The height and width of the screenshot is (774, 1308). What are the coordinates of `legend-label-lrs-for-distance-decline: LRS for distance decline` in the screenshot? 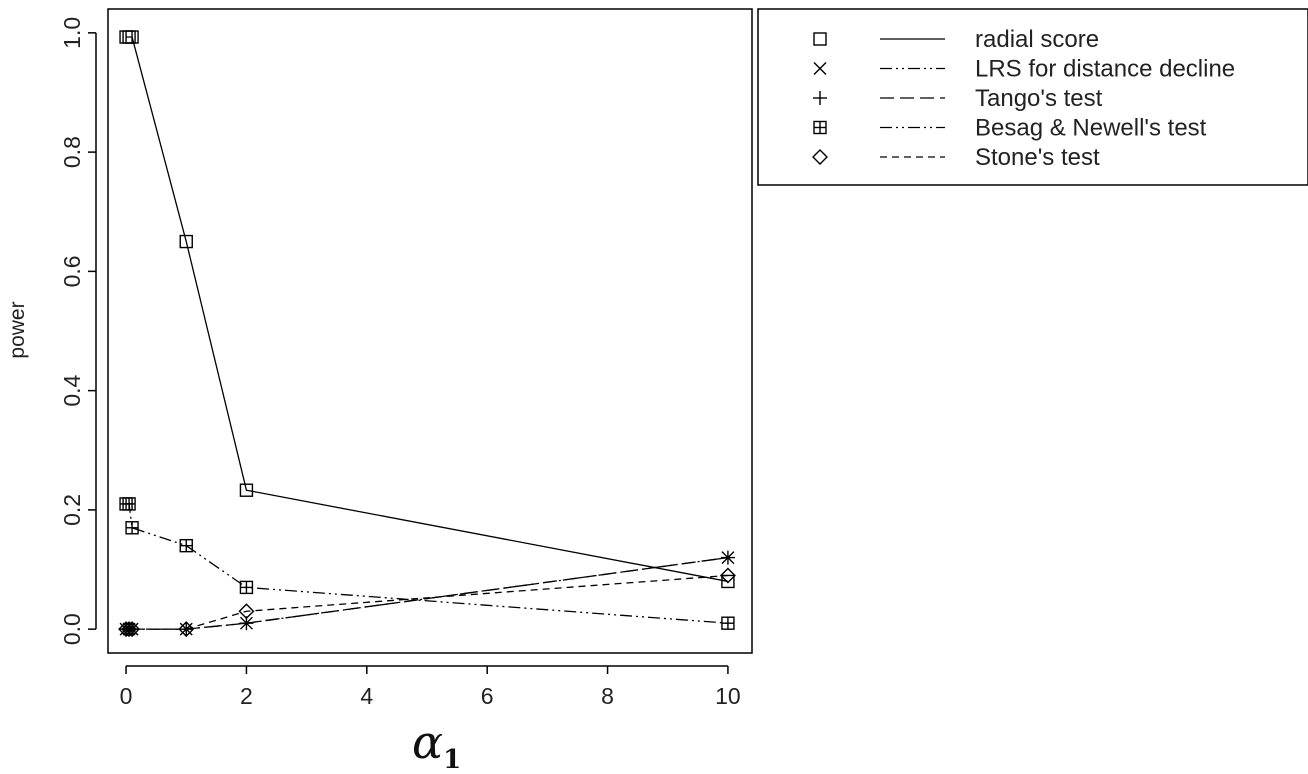 It's located at (1105, 69).